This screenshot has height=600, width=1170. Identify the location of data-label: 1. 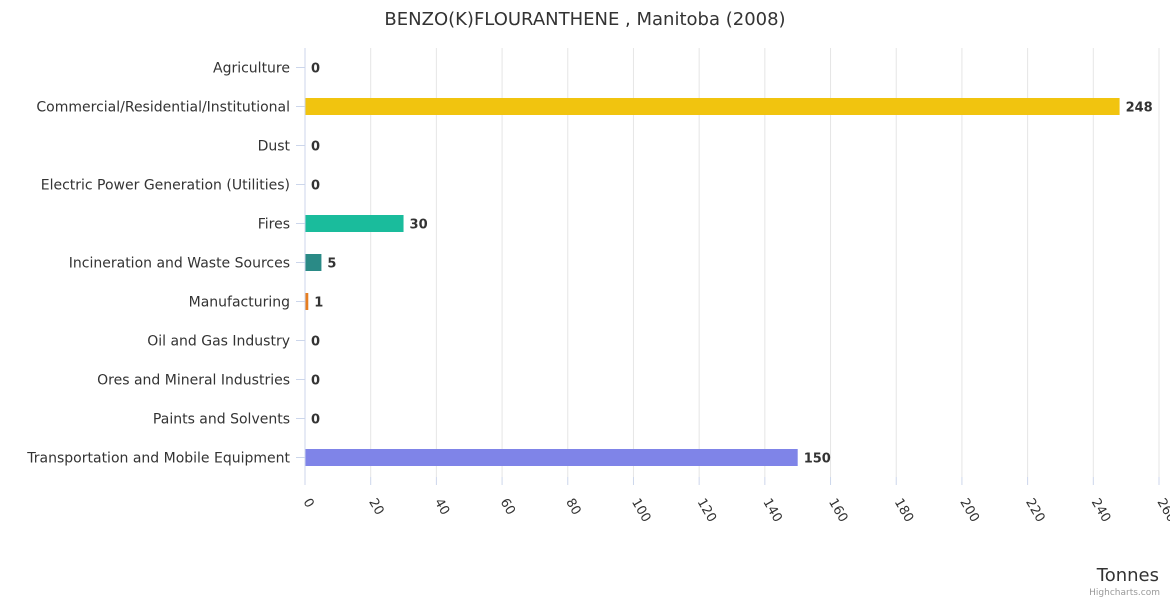
(318, 303).